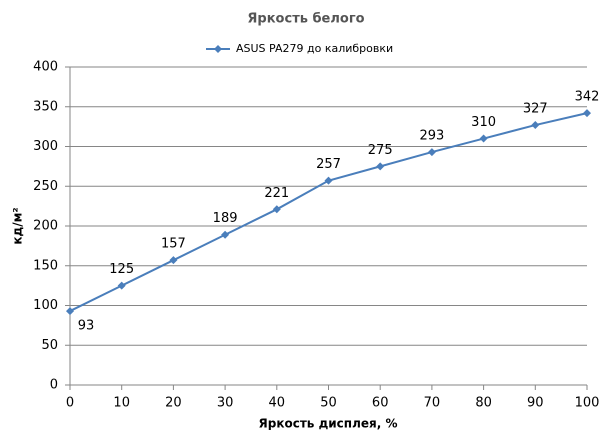 Image resolution: width=612 pixels, height=437 pixels. I want to click on chart-title: Яркость белого, so click(305, 19).